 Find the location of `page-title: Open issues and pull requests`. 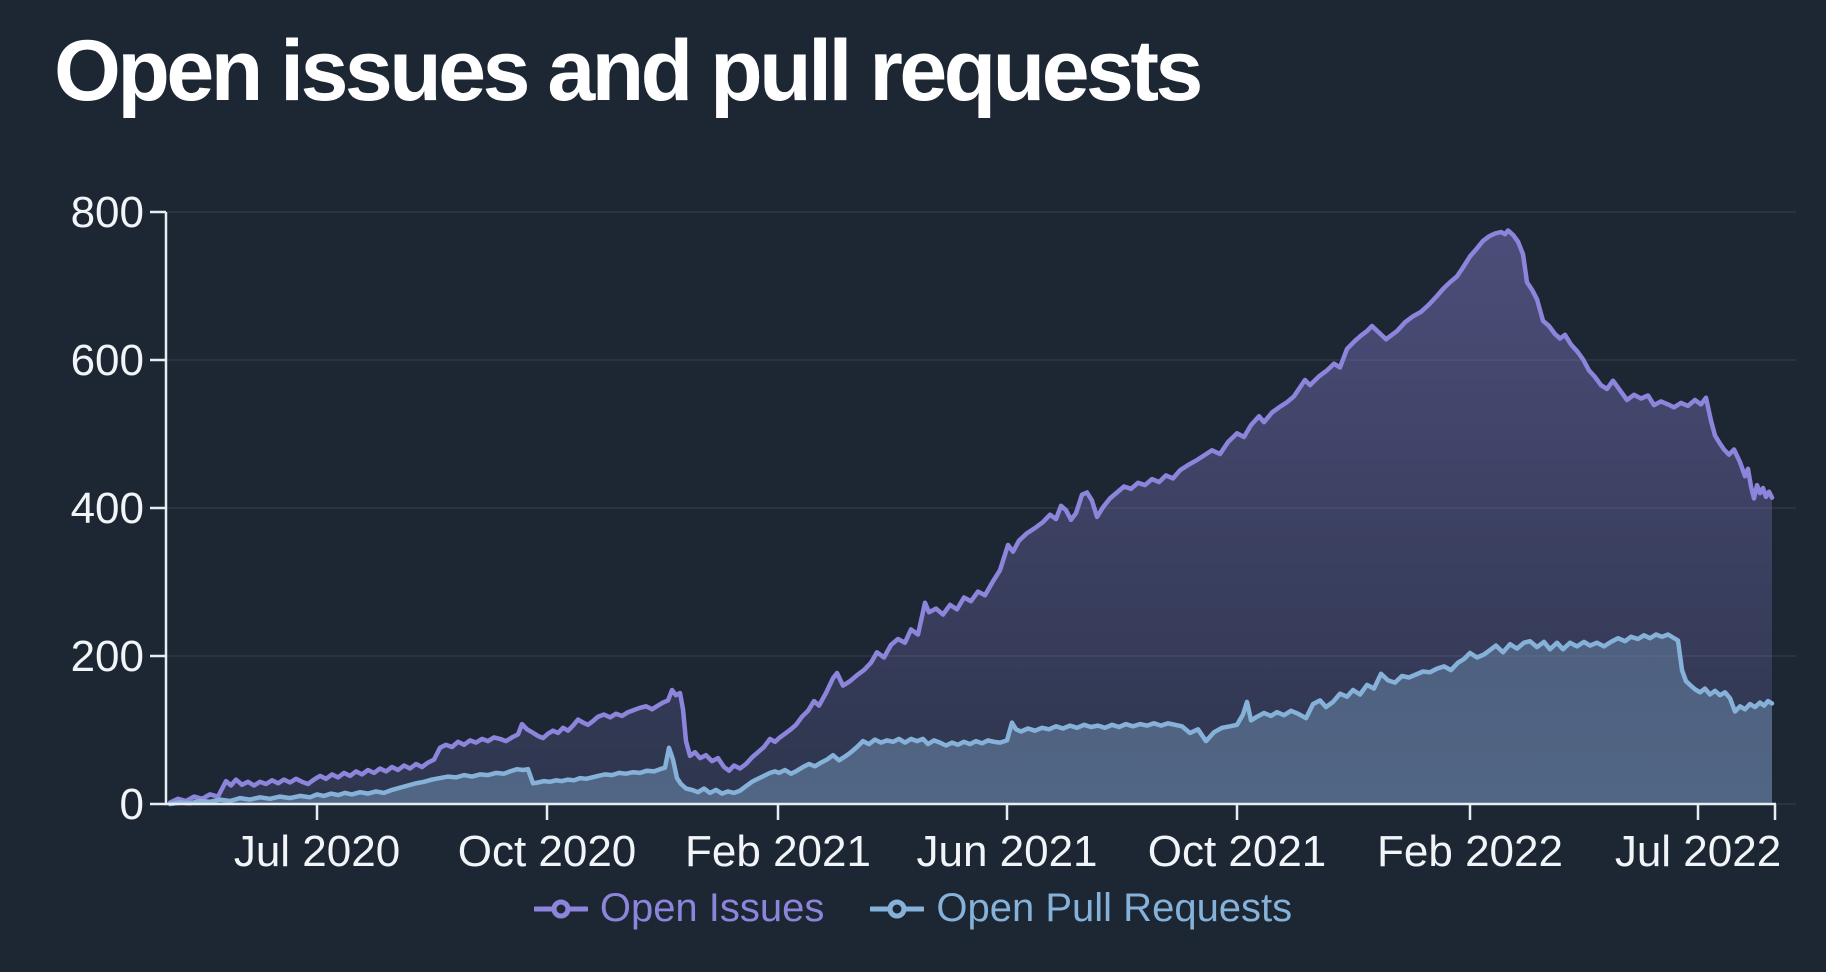

page-title: Open issues and pull requests is located at coordinates (628, 71).